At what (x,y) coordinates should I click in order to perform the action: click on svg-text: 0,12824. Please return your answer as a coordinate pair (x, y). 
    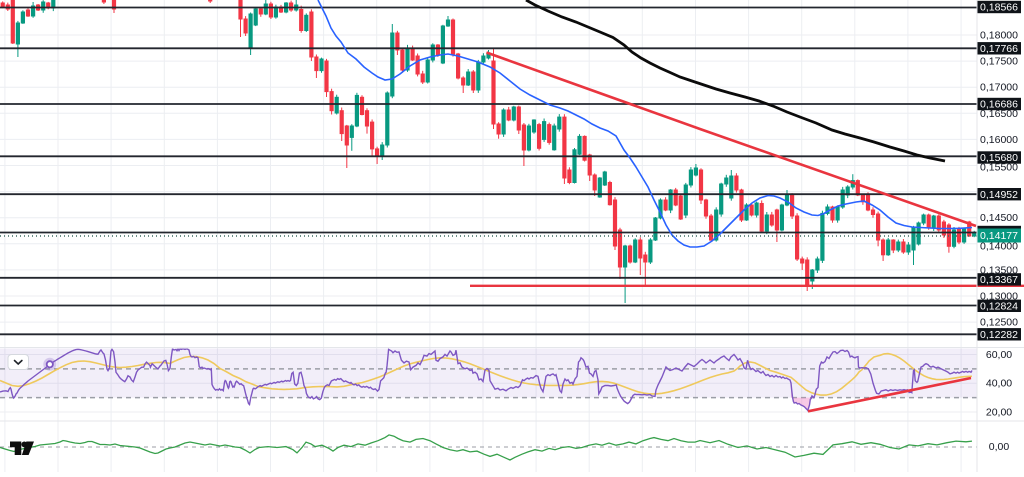
    Looking at the image, I should click on (999, 306).